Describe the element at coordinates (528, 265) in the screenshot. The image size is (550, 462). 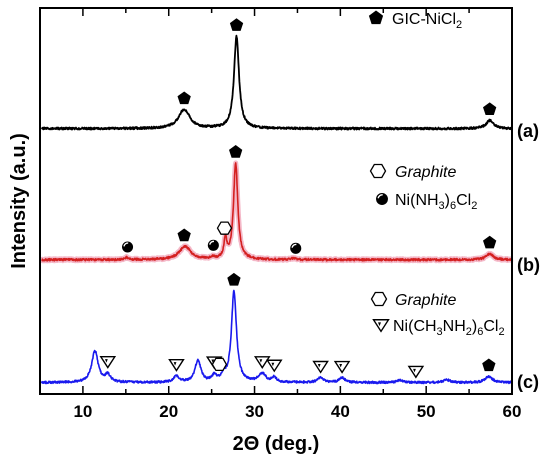
I see `trace-label-b: (b)` at that location.